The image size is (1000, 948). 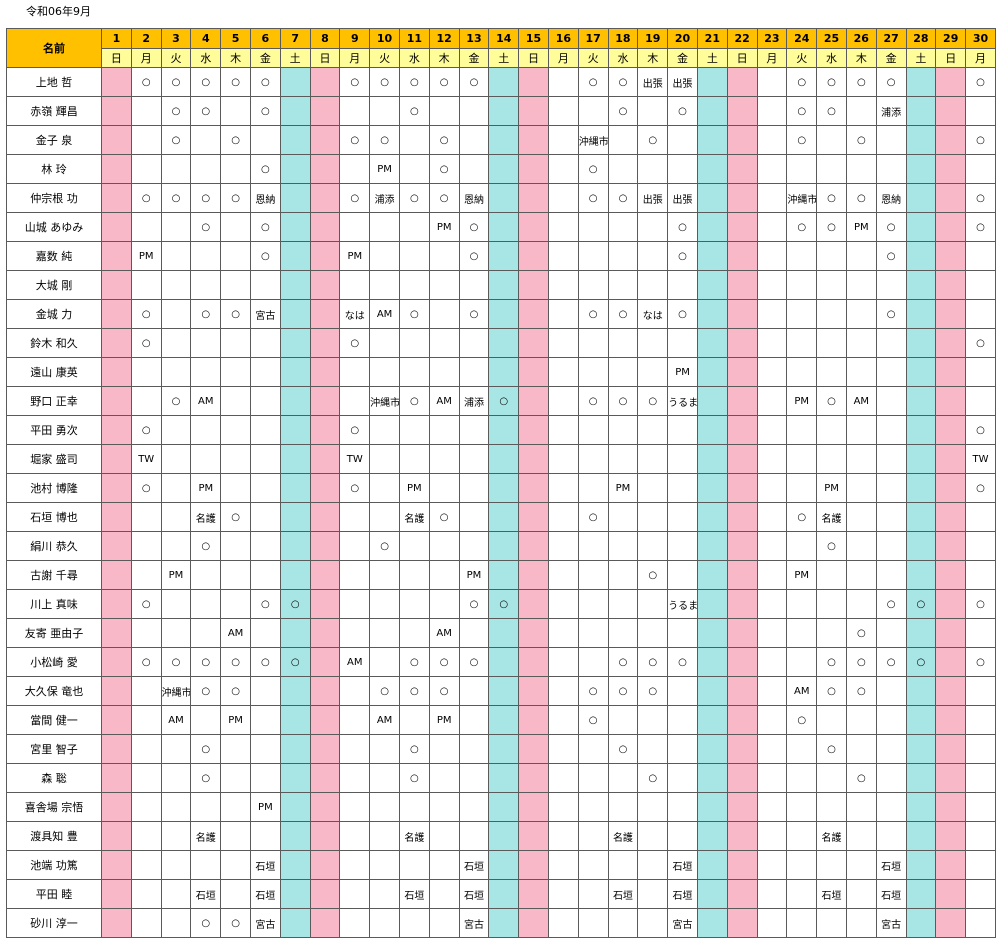 I want to click on table-row: 仲宗根 功 ○ ○ ○ ○ 恩納 ○ 浦添 ○ ○ 恩納 ○ ○ 出張 出張 沖縄市 ○ ○ 恩納 ○, so click(x=501, y=198).